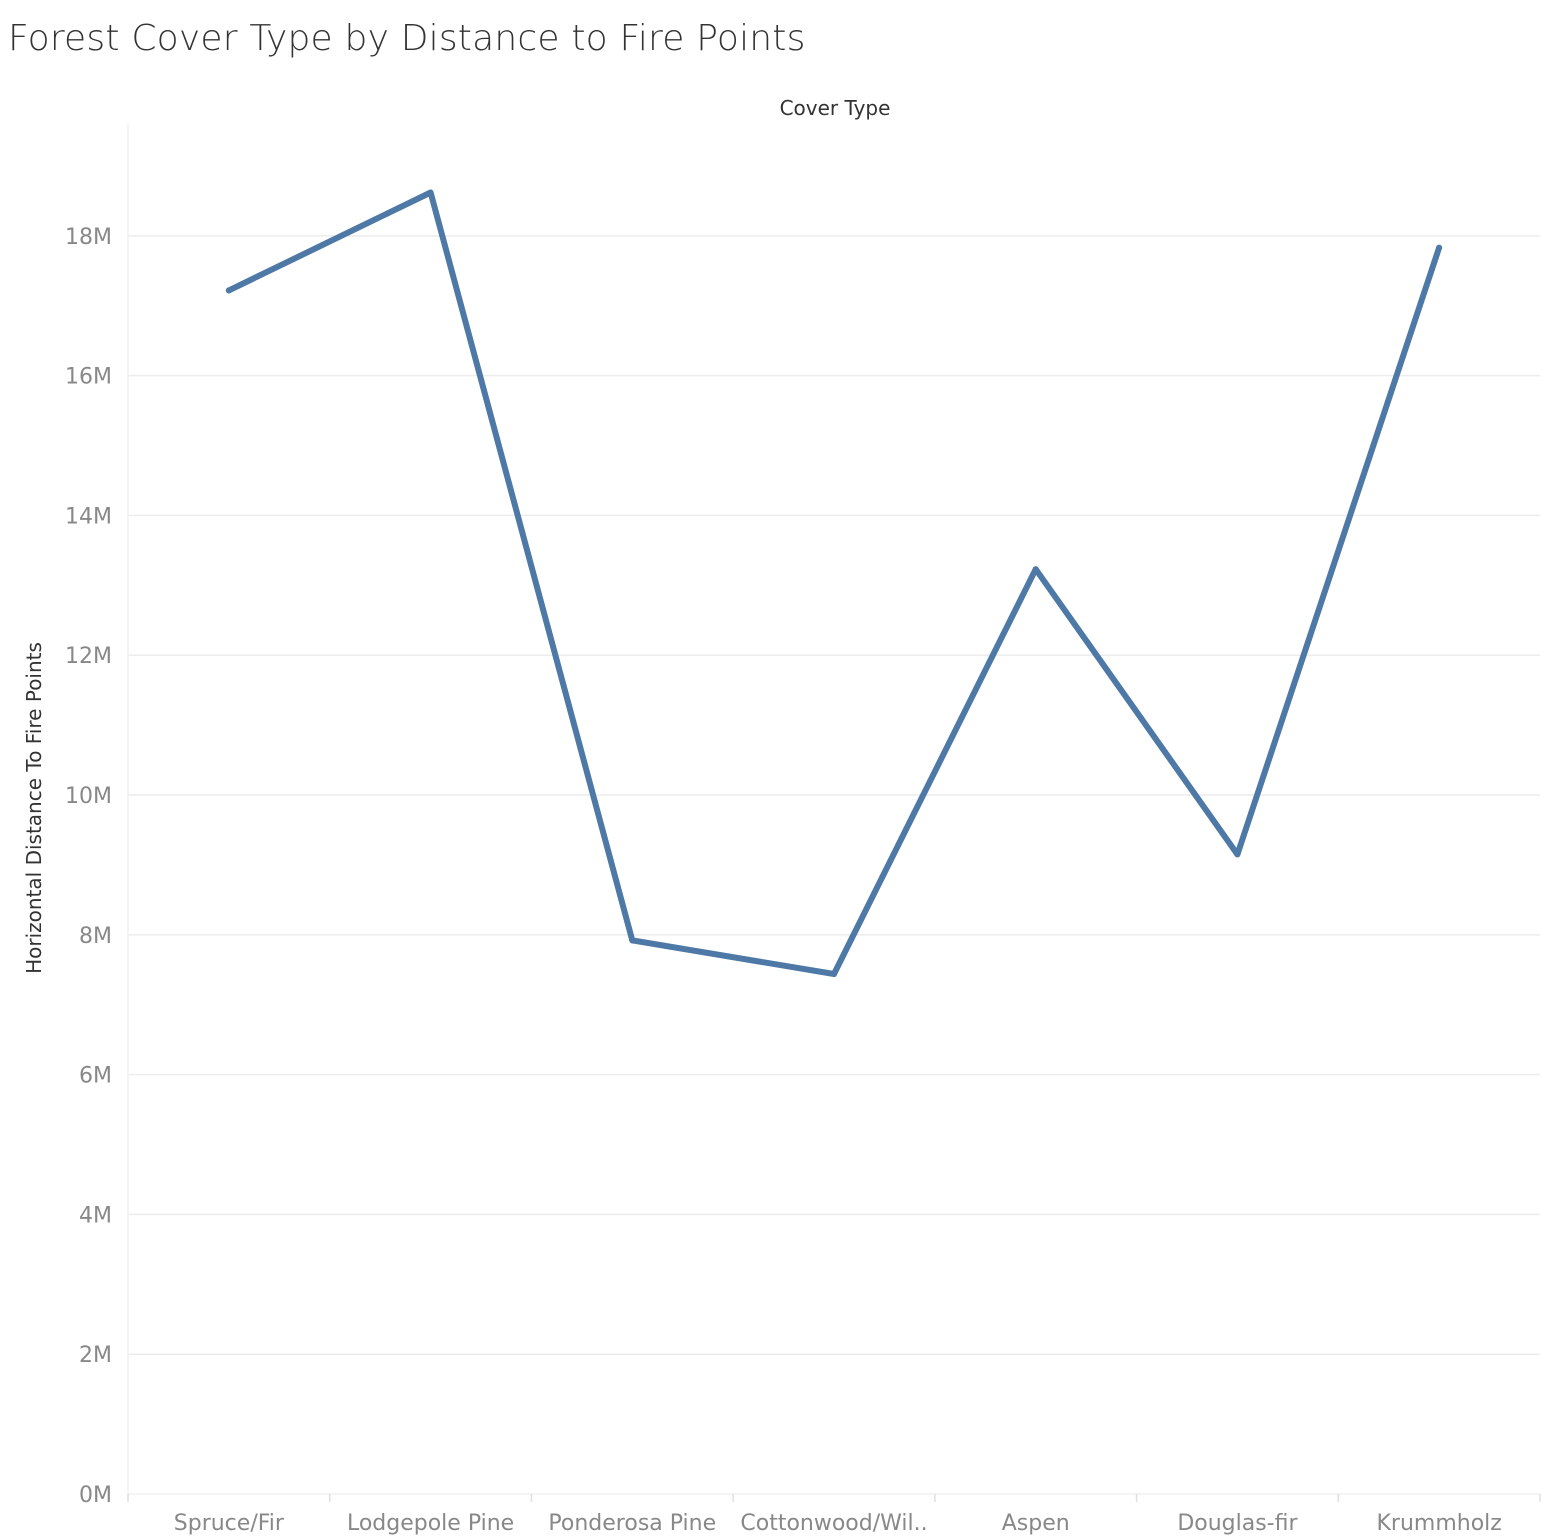  Describe the element at coordinates (88, 516) in the screenshot. I see `y-tick-label: 14M` at that location.